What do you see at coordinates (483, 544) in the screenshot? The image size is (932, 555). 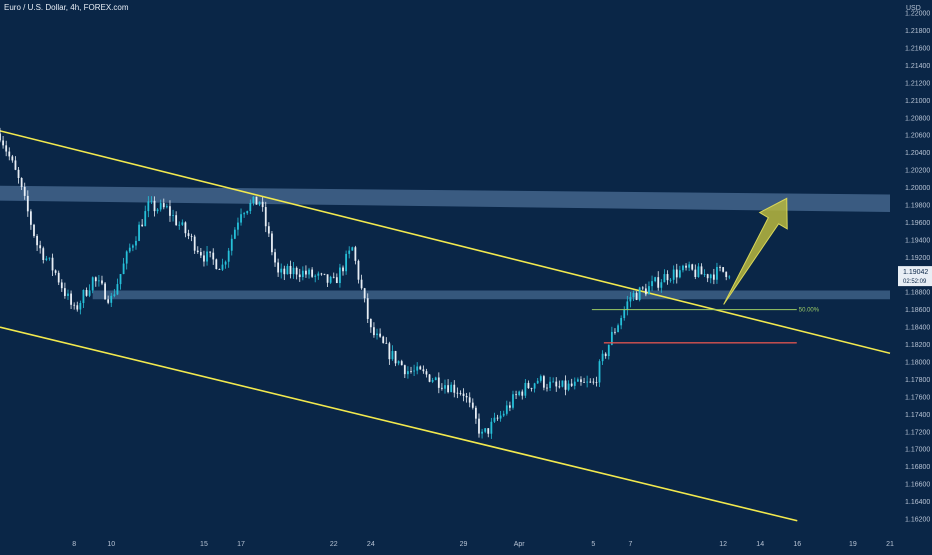 I see `x-axis: 8 10 15 17 22 24 29 Apr 5 7 12 14 16 19 21` at bounding box center [483, 544].